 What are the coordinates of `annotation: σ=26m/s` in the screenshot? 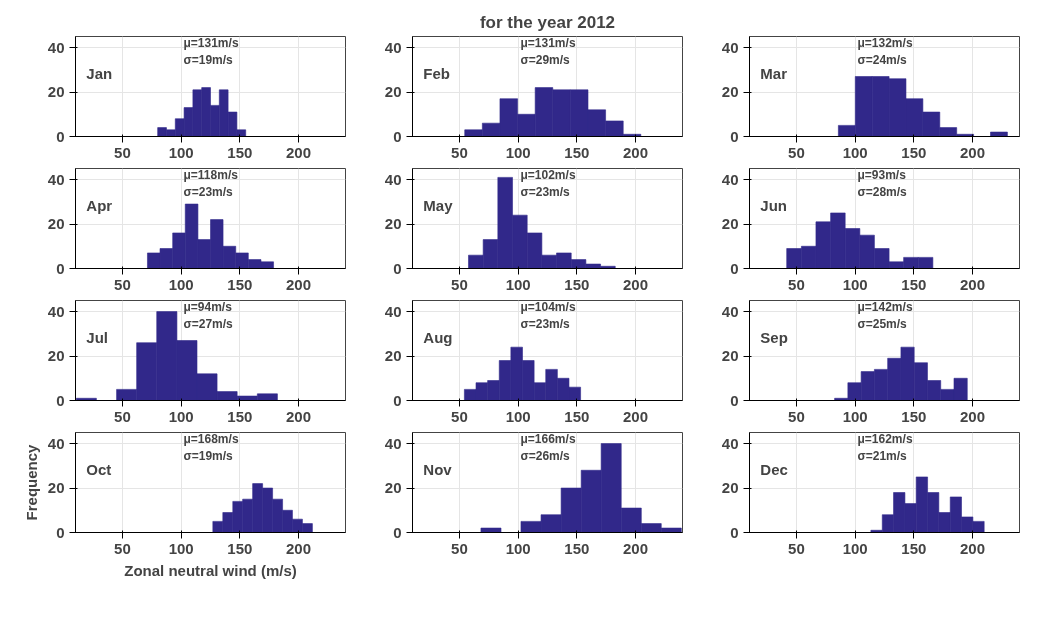 It's located at (545, 455).